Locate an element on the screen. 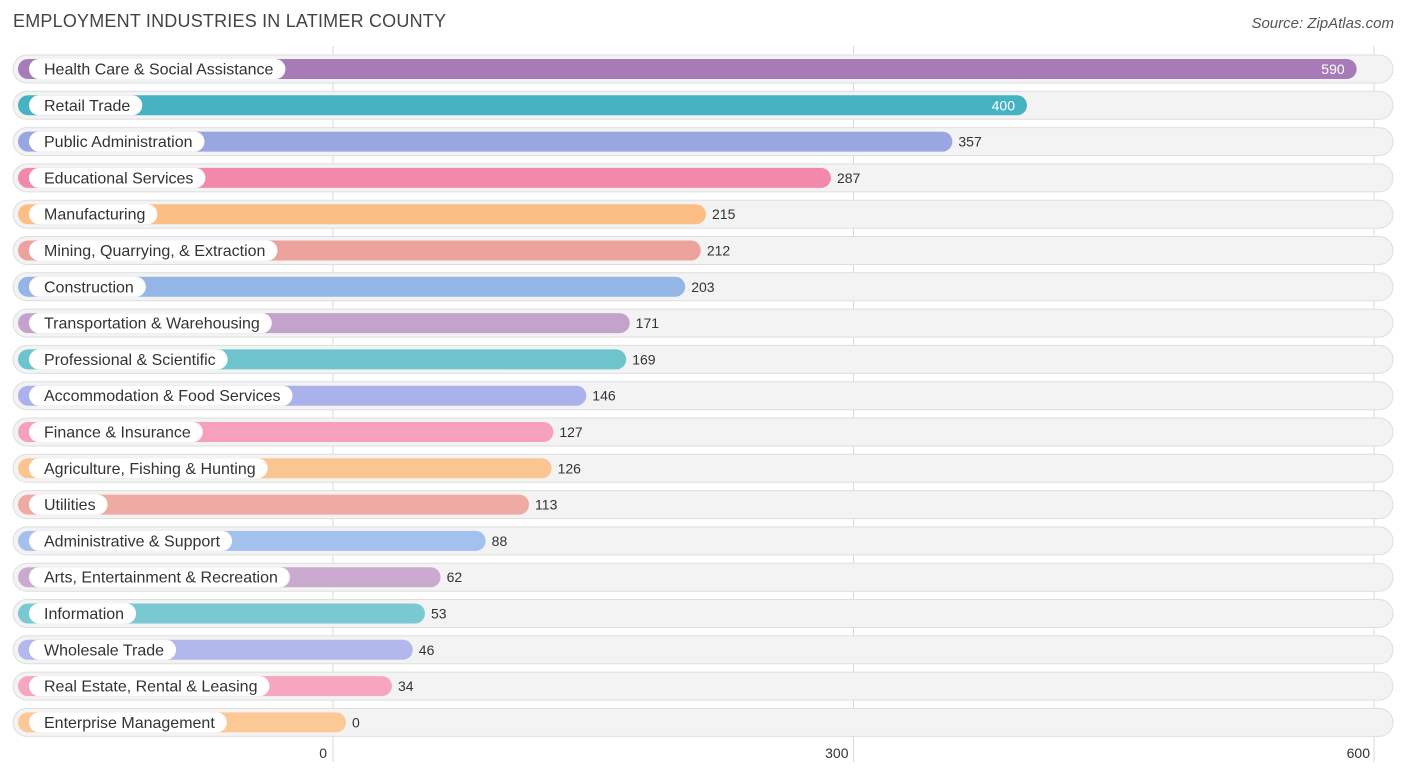  value-label: 169 is located at coordinates (644, 359).